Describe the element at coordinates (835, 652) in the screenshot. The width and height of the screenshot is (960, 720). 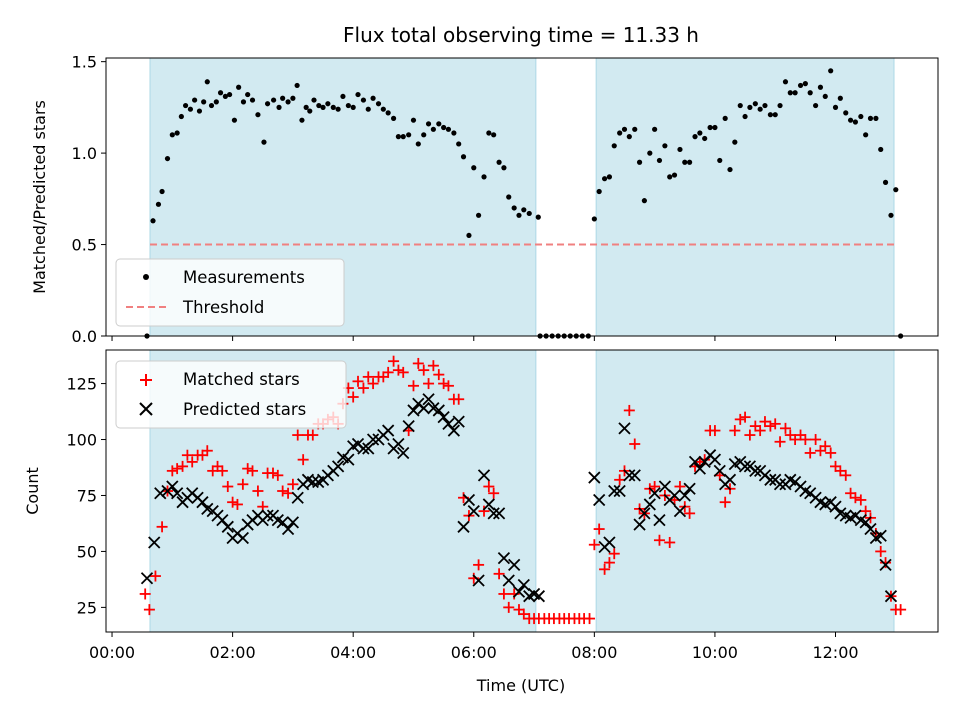
I see `x-tick-label: 12:00` at that location.